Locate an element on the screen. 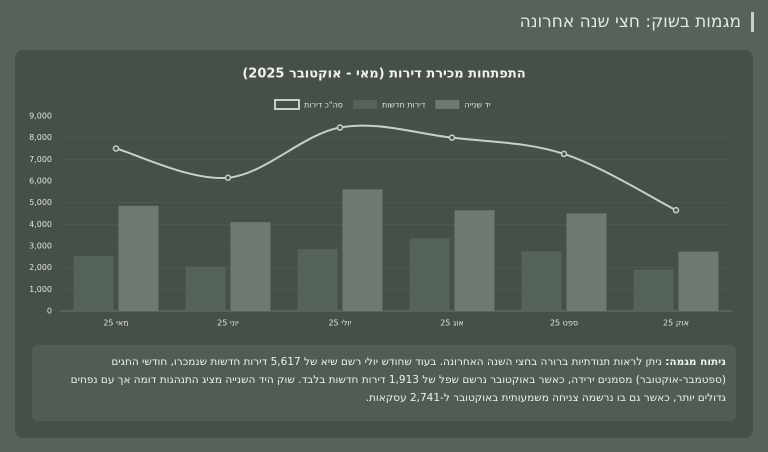 The width and height of the screenshot is (768, 452). x-tick-label: ספט 25 is located at coordinates (564, 323).